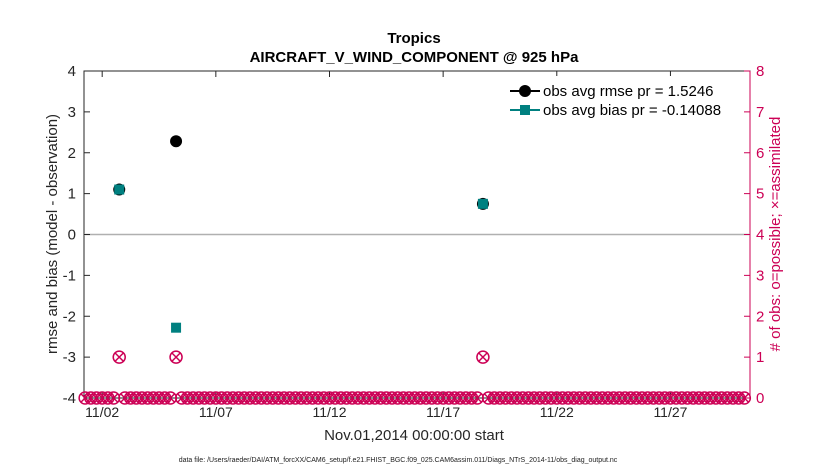 The image size is (830, 470). What do you see at coordinates (72, 71) in the screenshot?
I see `y-tick-label: 4` at bounding box center [72, 71].